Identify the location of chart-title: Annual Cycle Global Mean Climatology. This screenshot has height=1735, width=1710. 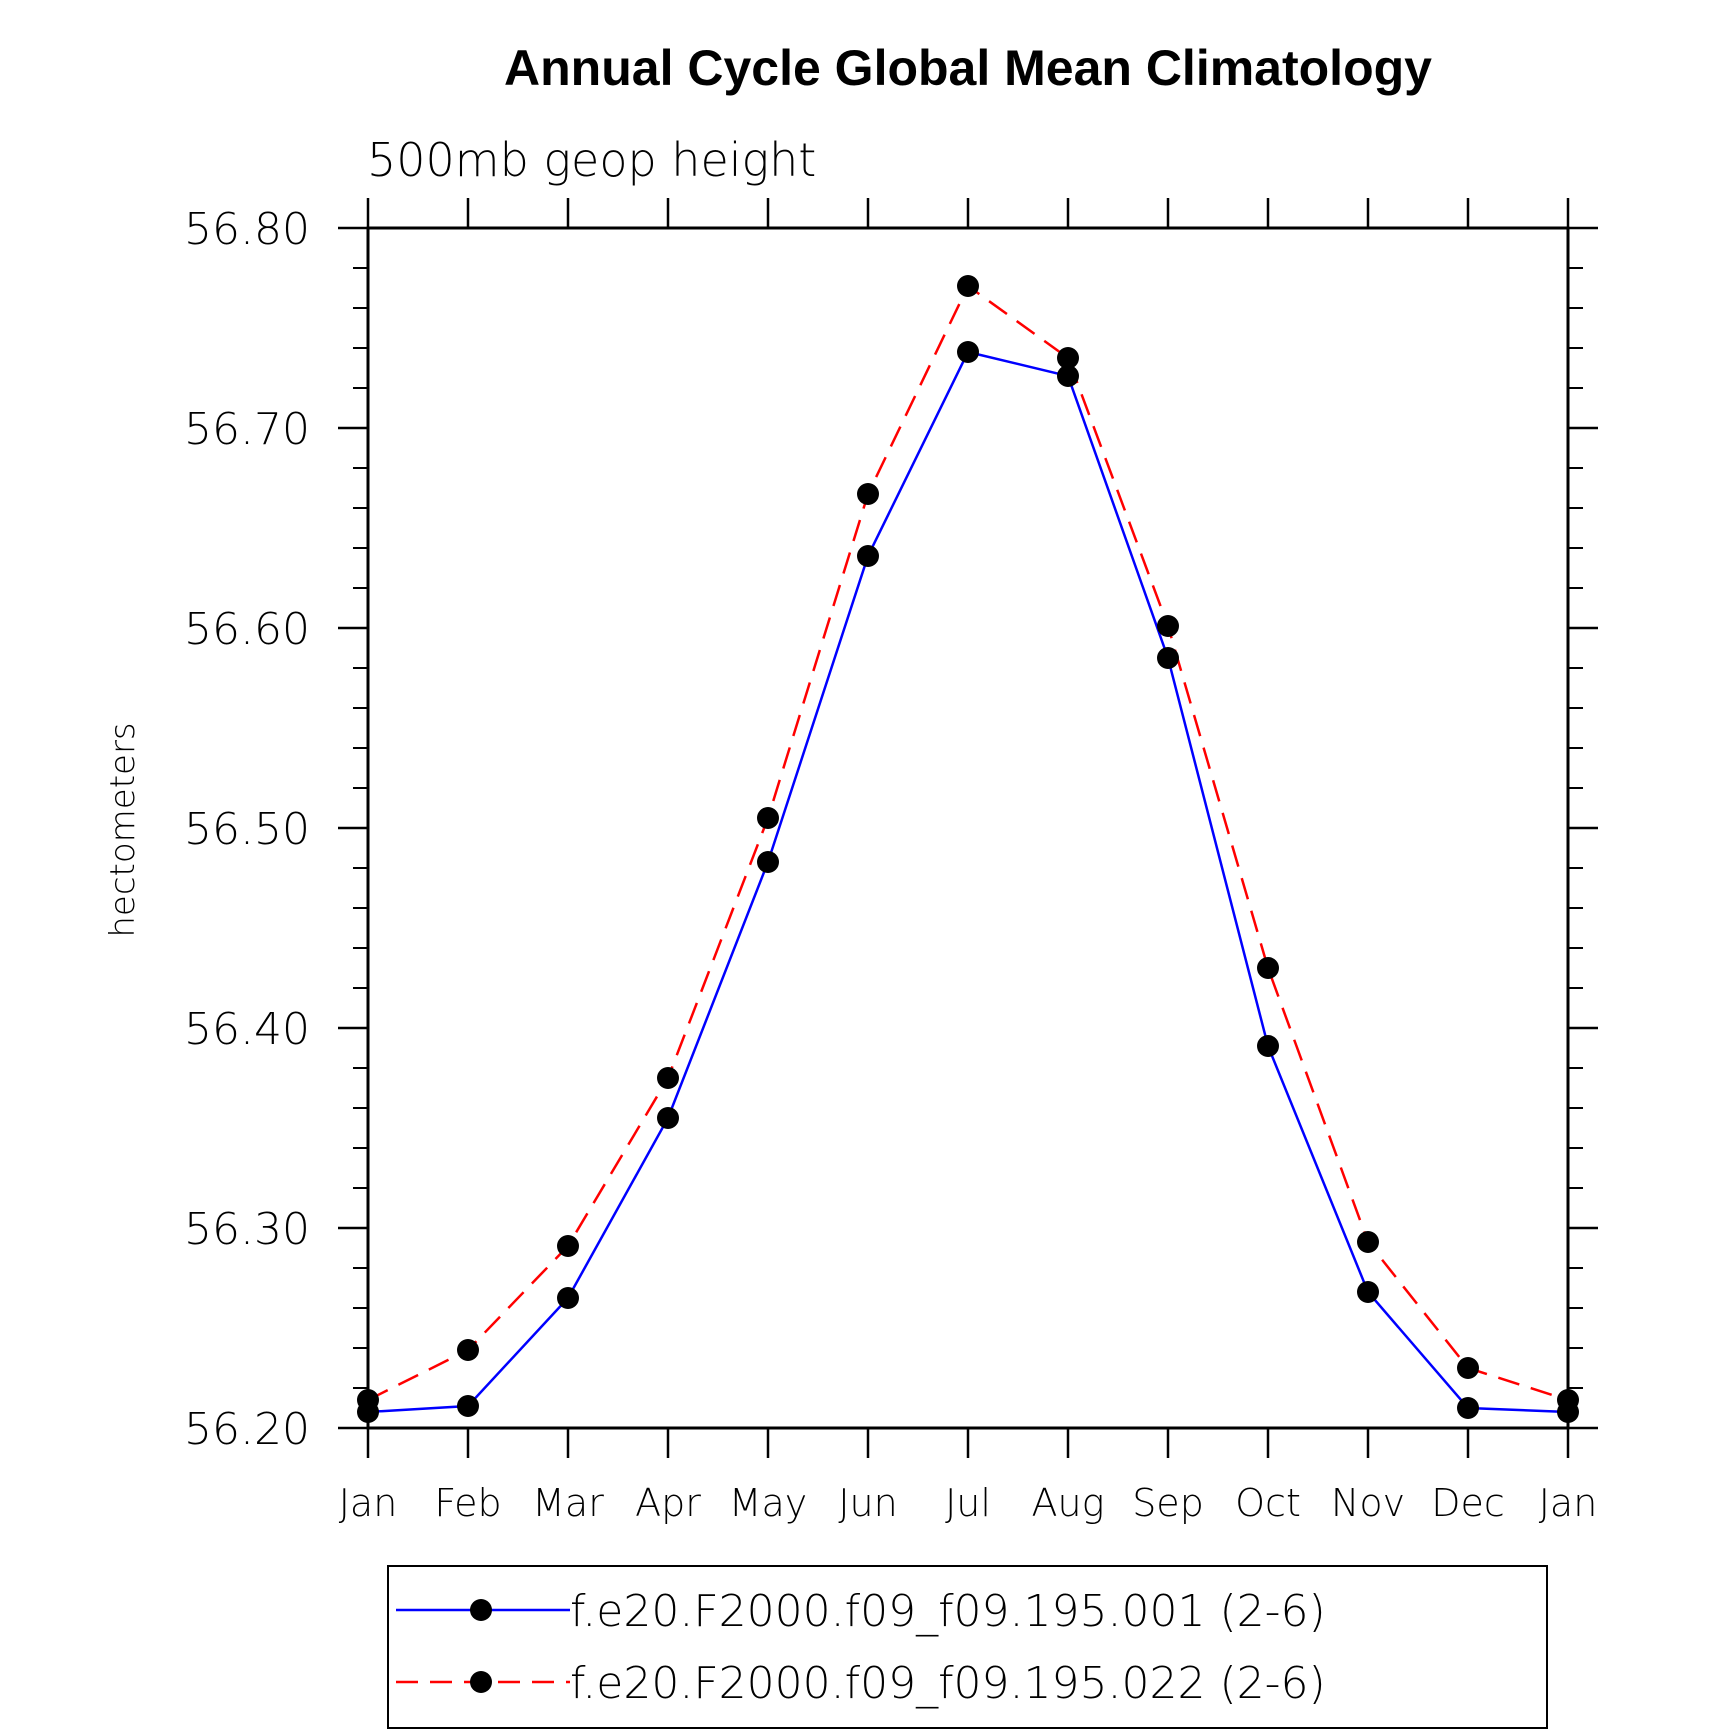
(968, 68).